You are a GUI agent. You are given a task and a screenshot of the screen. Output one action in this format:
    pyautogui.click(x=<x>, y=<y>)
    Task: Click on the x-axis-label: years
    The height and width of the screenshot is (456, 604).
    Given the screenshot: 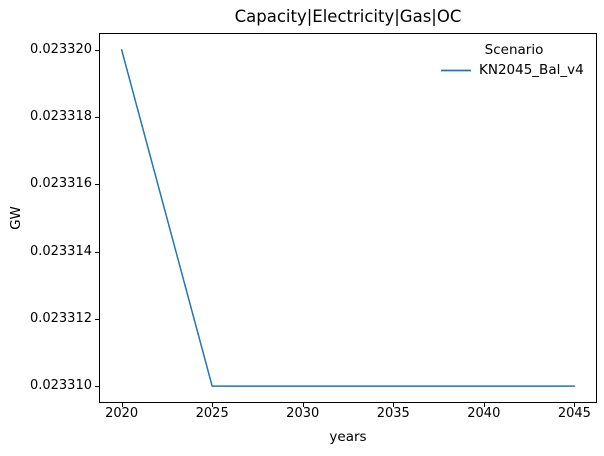 What is the action you would take?
    pyautogui.click(x=348, y=437)
    